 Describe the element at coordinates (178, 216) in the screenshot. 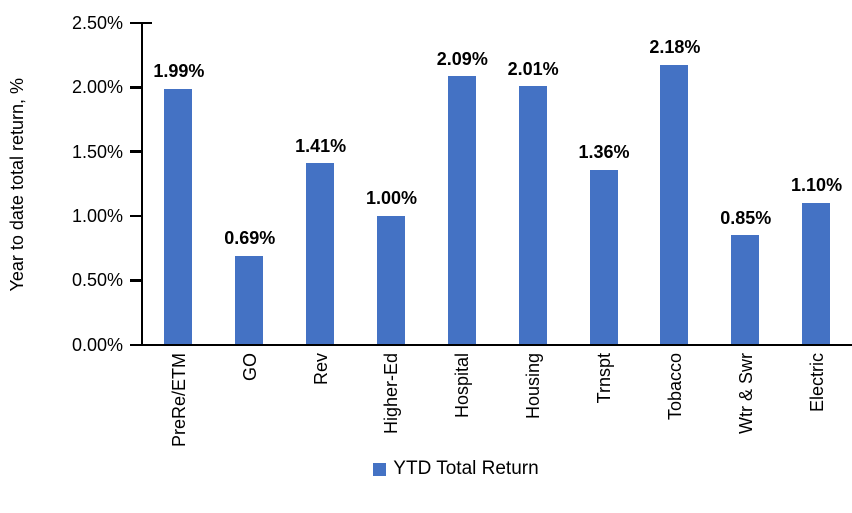

I see `bar-PreRe/ETM` at that location.